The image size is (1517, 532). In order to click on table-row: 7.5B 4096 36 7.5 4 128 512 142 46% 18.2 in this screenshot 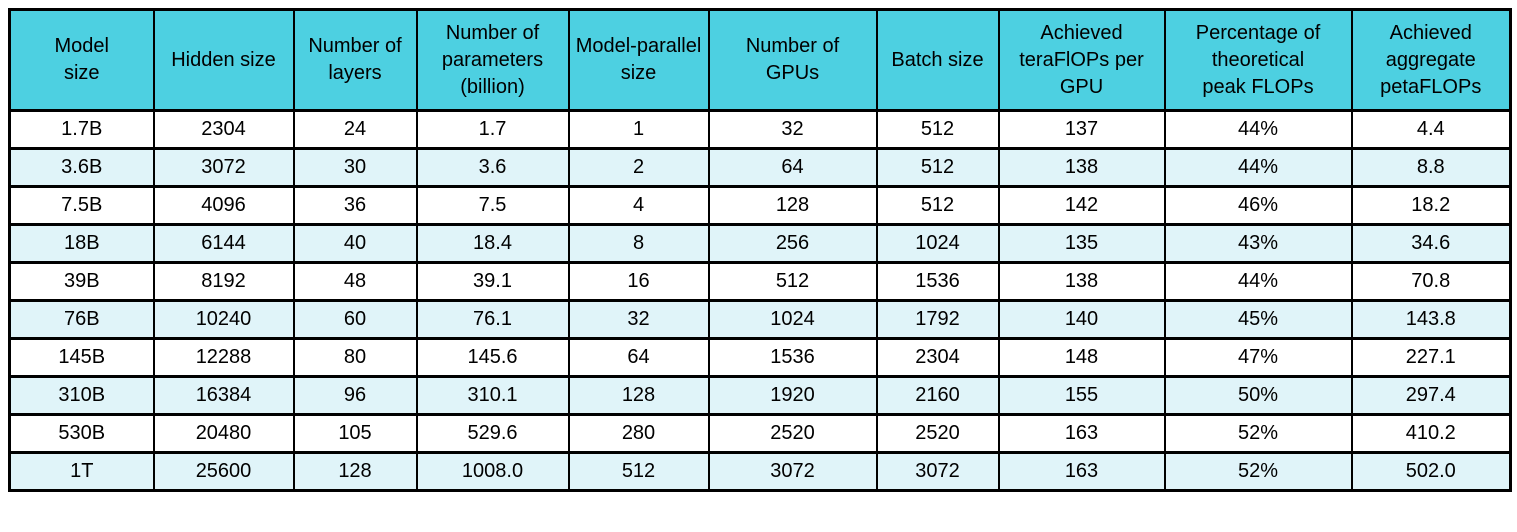, I will do `click(760, 205)`.